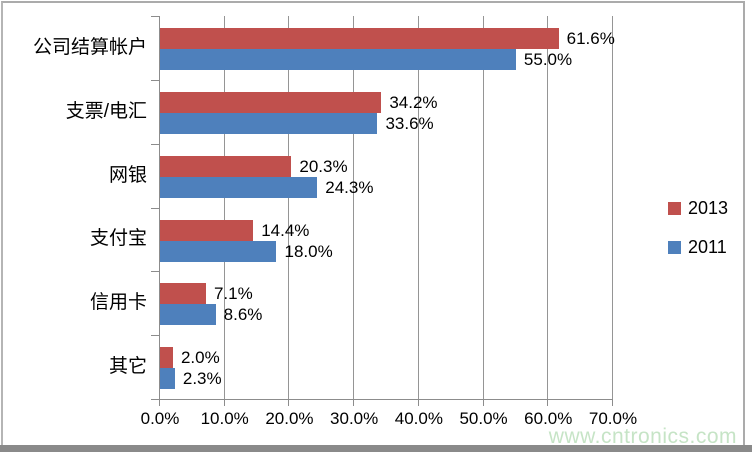  What do you see at coordinates (413, 102) in the screenshot?
I see `value-label: 34.2%` at bounding box center [413, 102].